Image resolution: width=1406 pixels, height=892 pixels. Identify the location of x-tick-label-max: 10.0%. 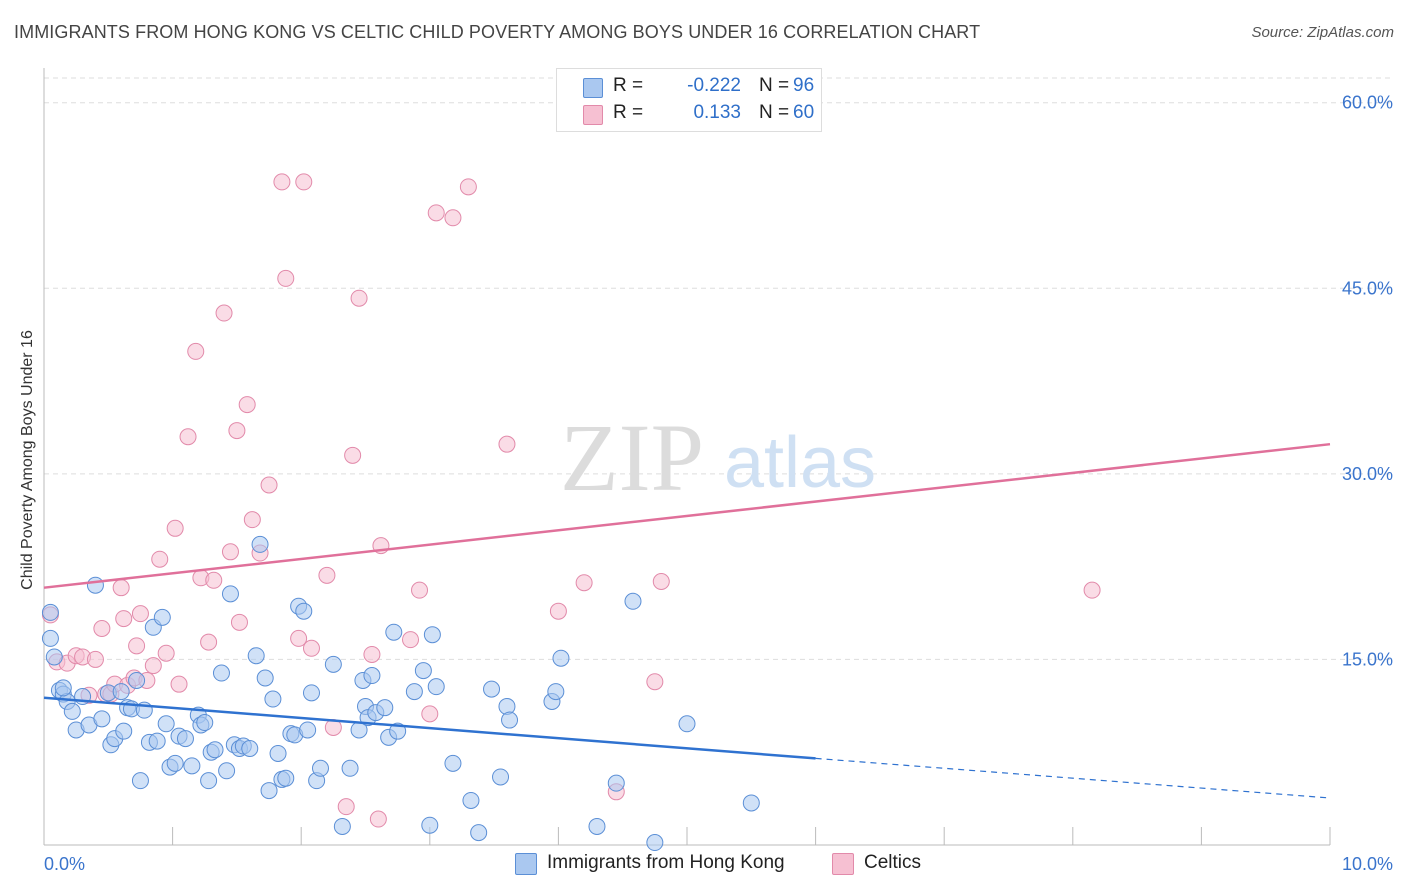
(1367, 864).